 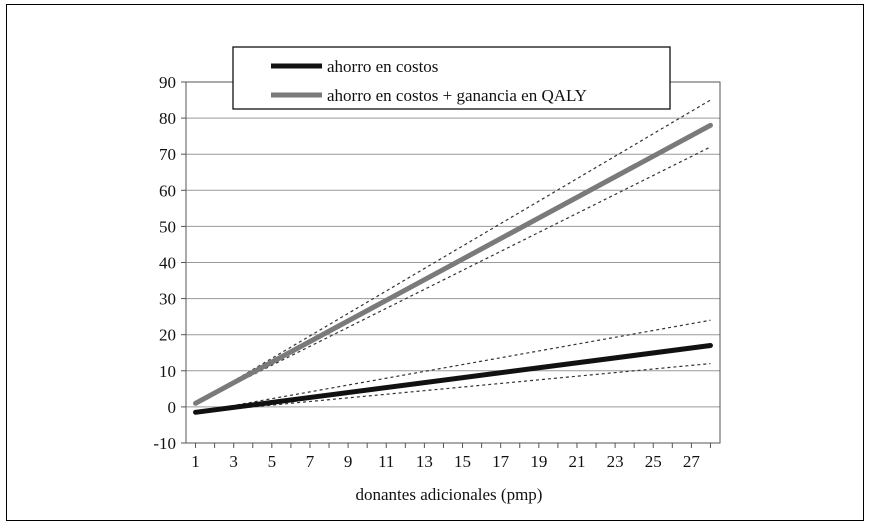 What do you see at coordinates (538, 461) in the screenshot?
I see `x-tick-label-9: 19` at bounding box center [538, 461].